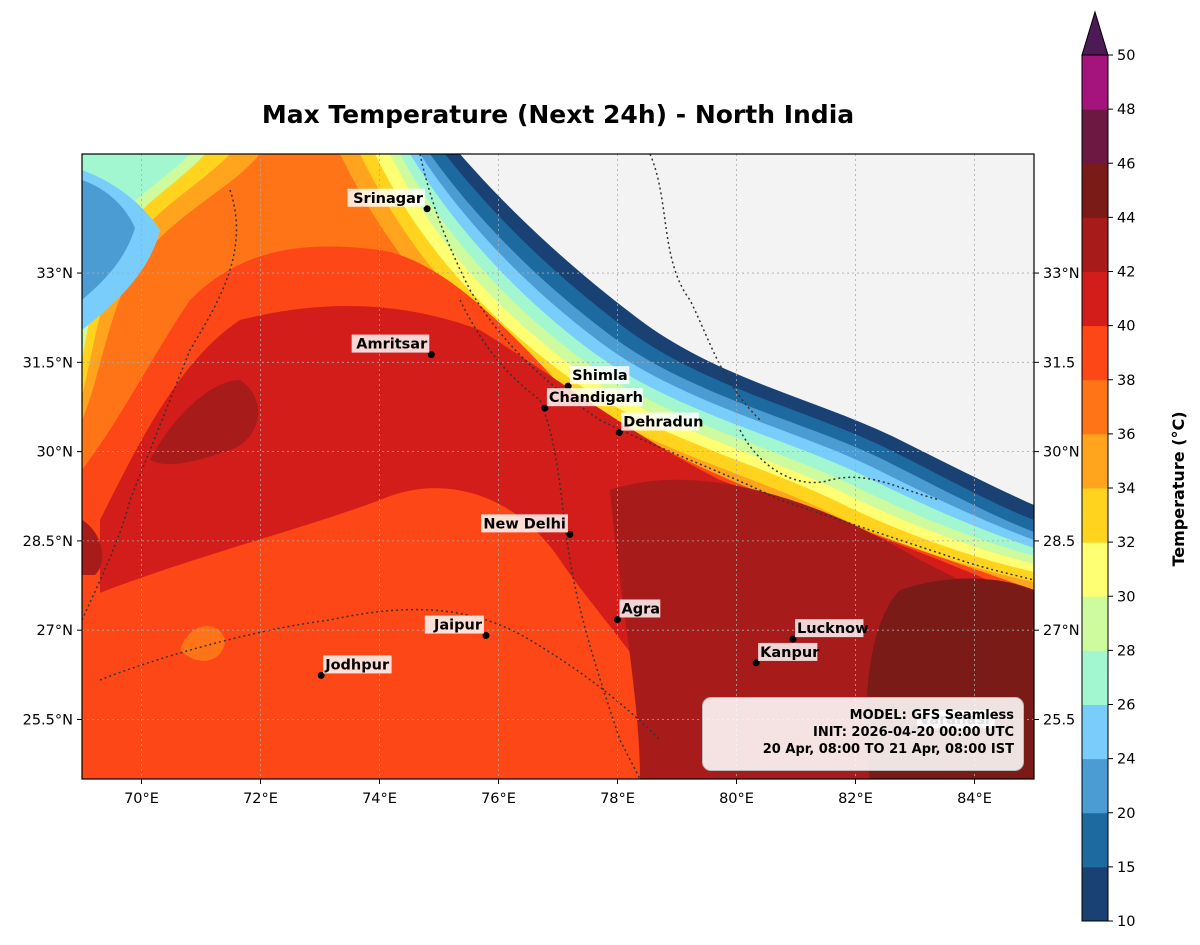 This screenshot has width=1200, height=945. I want to click on valid-period-line: 20 Apr, 08:00 TO 21 Apr, 08:00 IST, so click(888, 749).